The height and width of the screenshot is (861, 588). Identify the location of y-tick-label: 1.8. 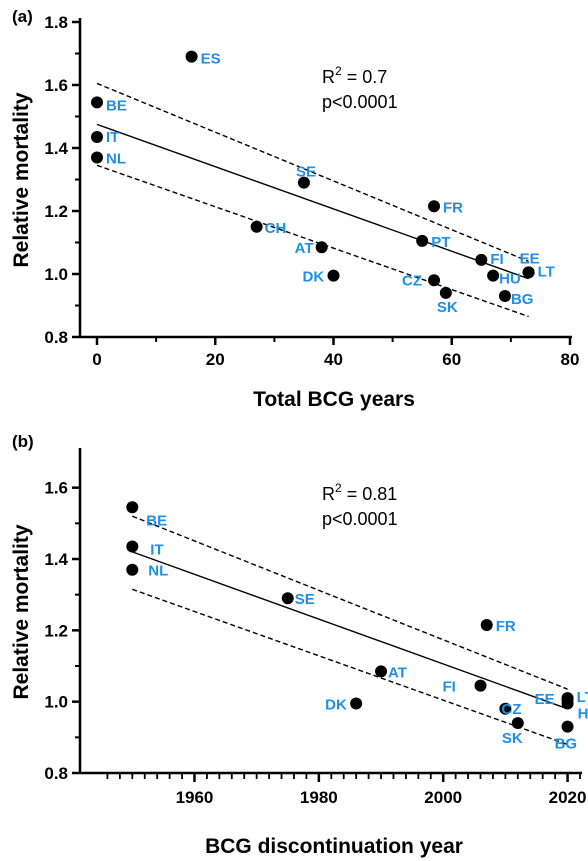
(56, 22).